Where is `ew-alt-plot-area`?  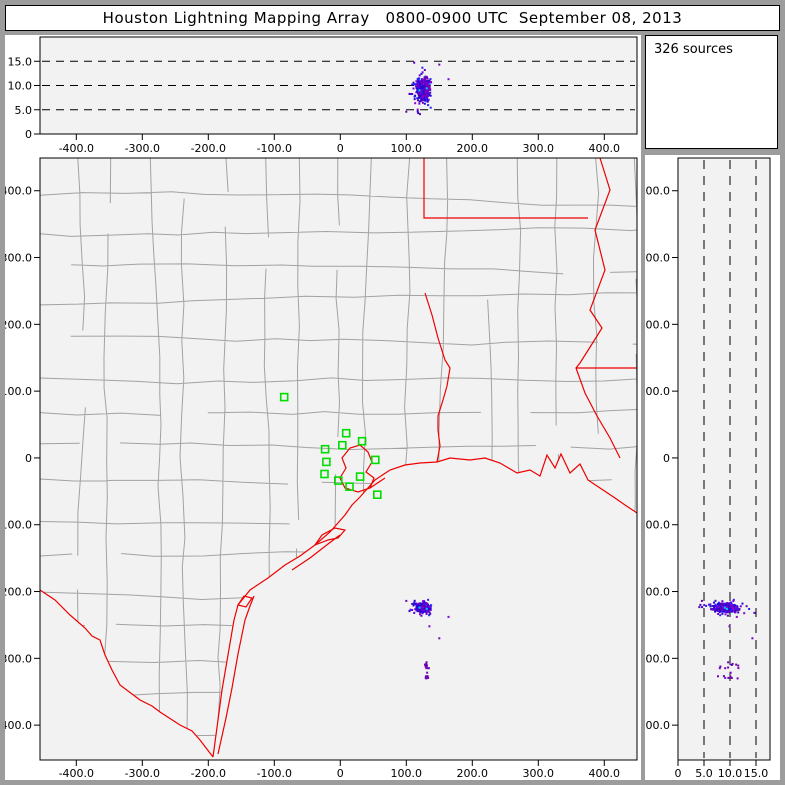
ew-alt-plot-area is located at coordinates (338, 85).